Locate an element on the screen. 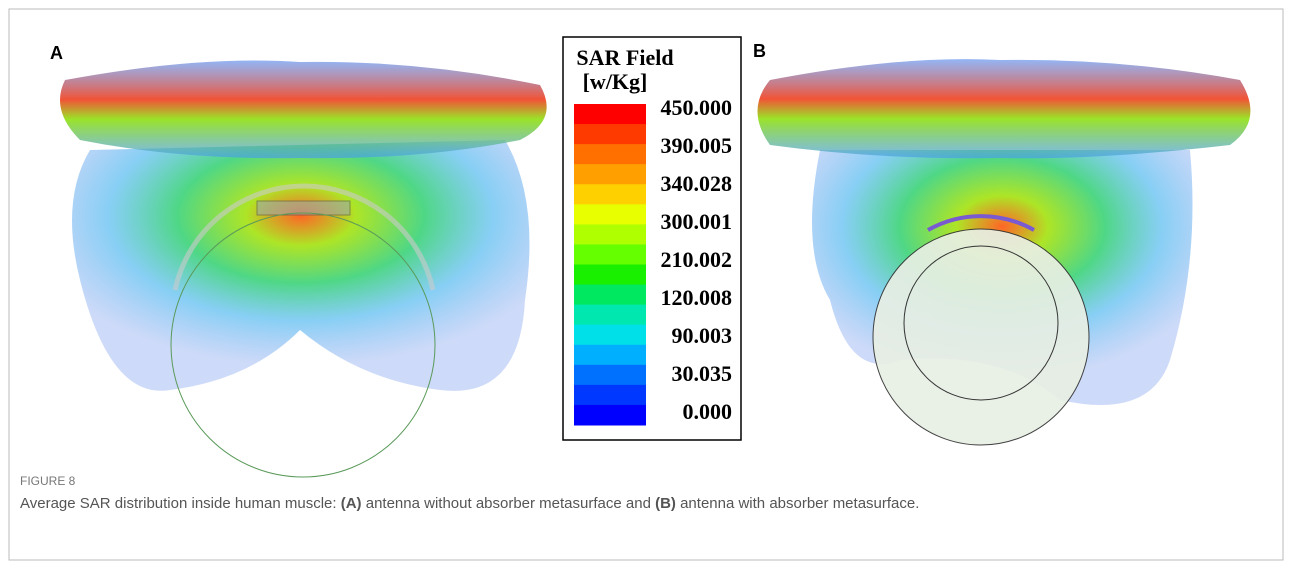 This screenshot has width=1293, height=572. legend-label: 300.001 is located at coordinates (697, 221).